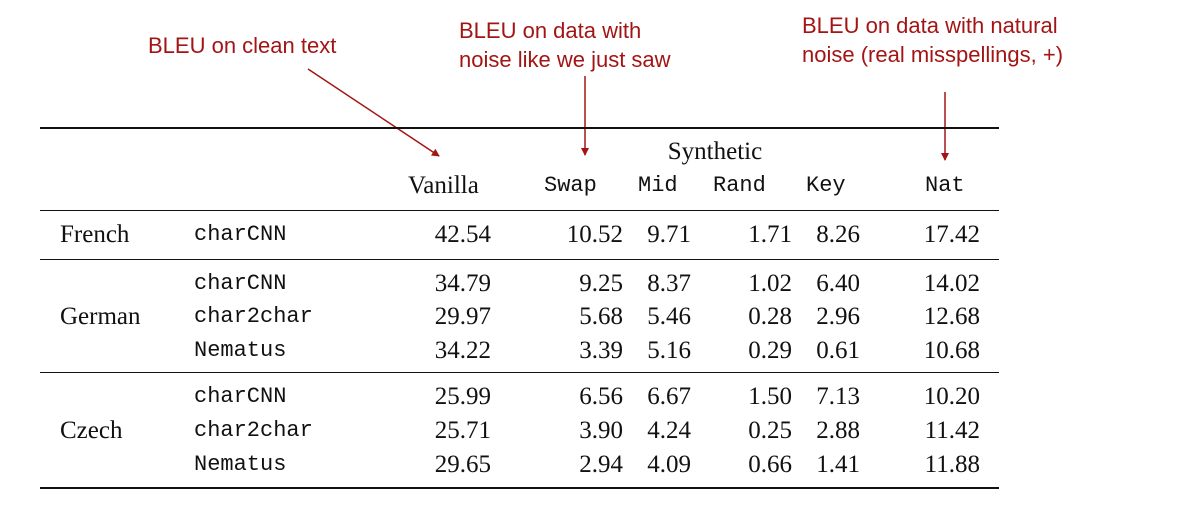 The image size is (1193, 510). Describe the element at coordinates (550, 30) in the screenshot. I see `annotation-synthetic-line-1: BLEU on data with` at that location.